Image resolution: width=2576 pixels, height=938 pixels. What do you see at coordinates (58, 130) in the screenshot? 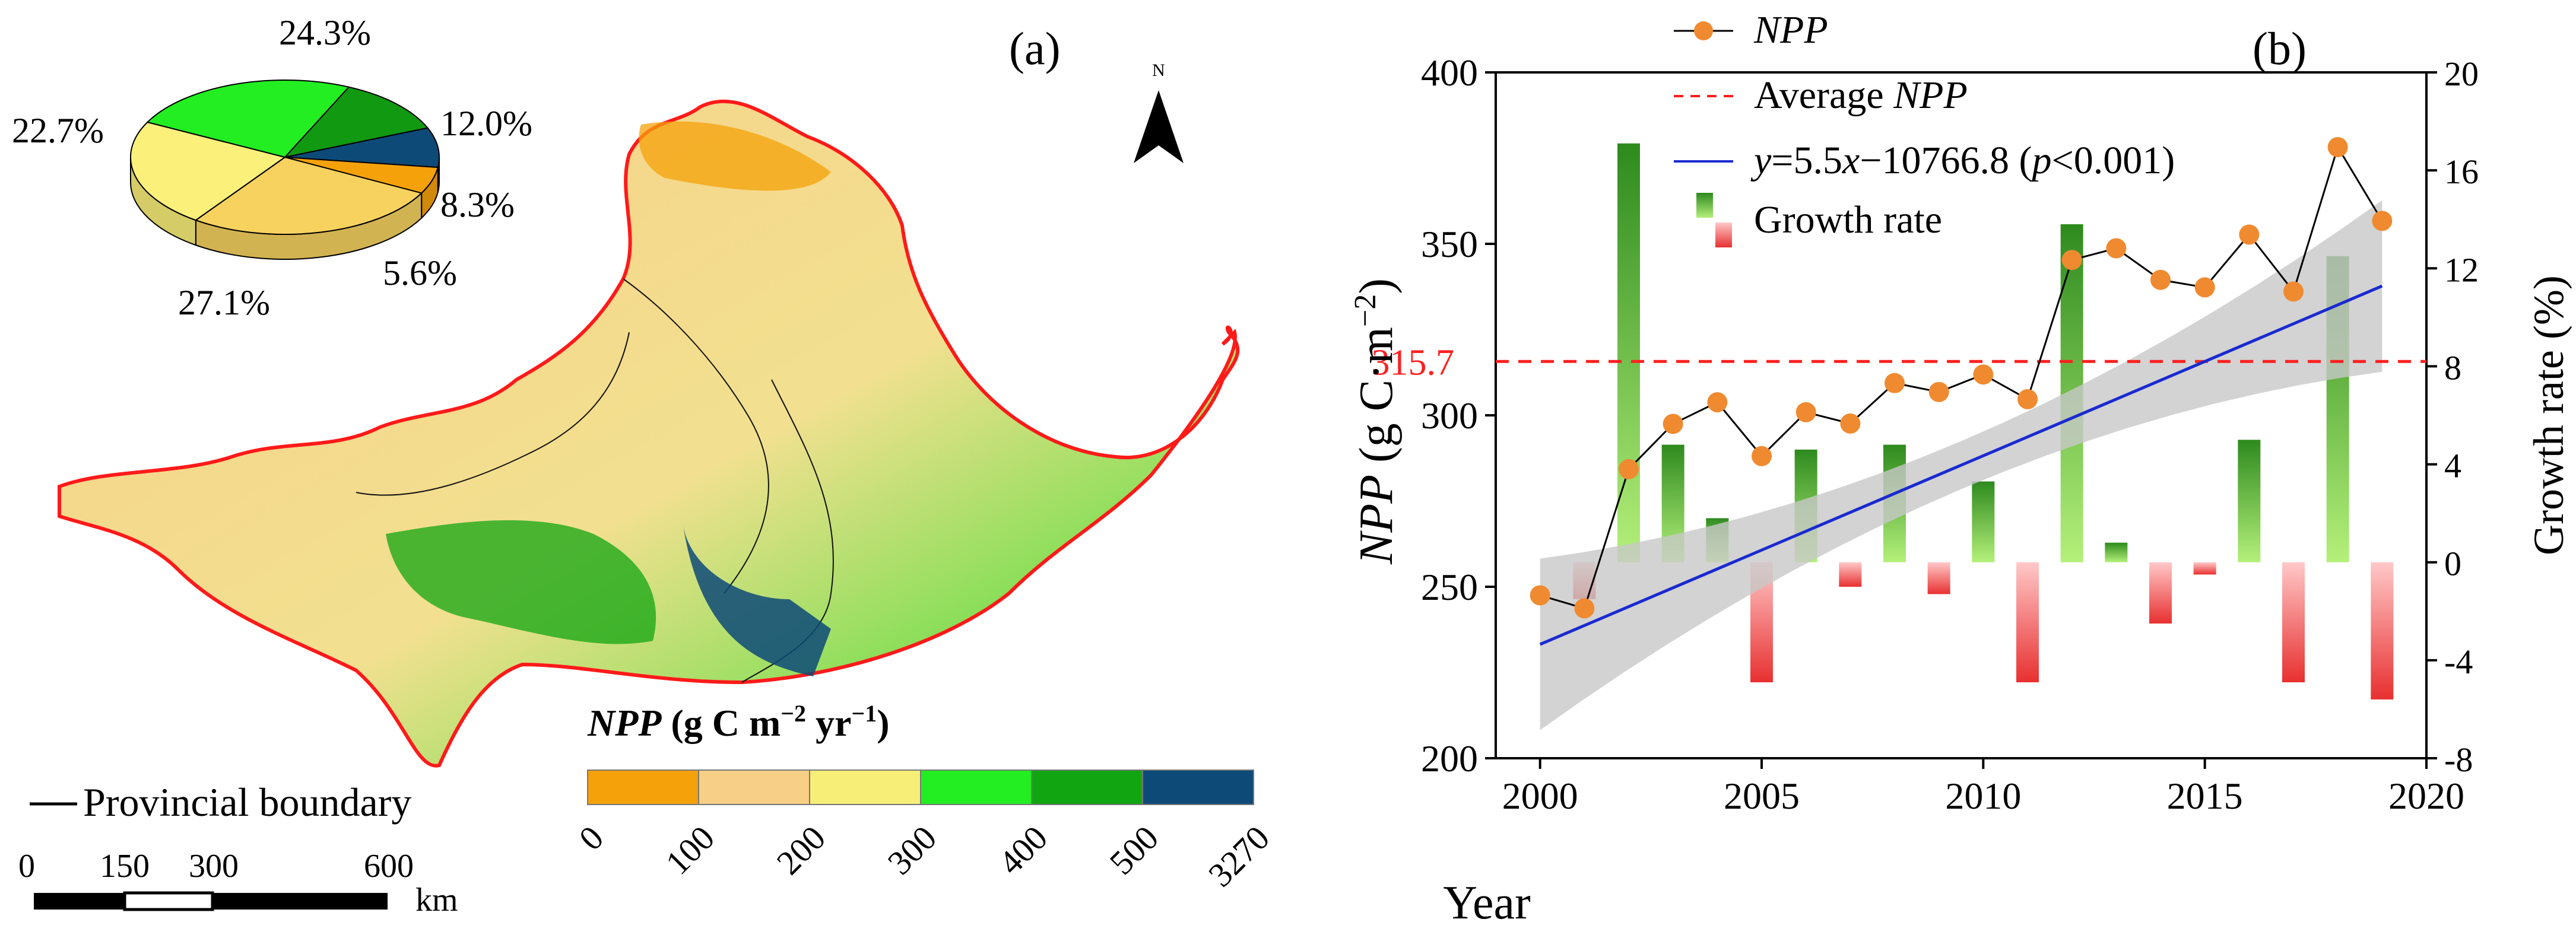
I see `pie-label-6: 22.7%` at bounding box center [58, 130].